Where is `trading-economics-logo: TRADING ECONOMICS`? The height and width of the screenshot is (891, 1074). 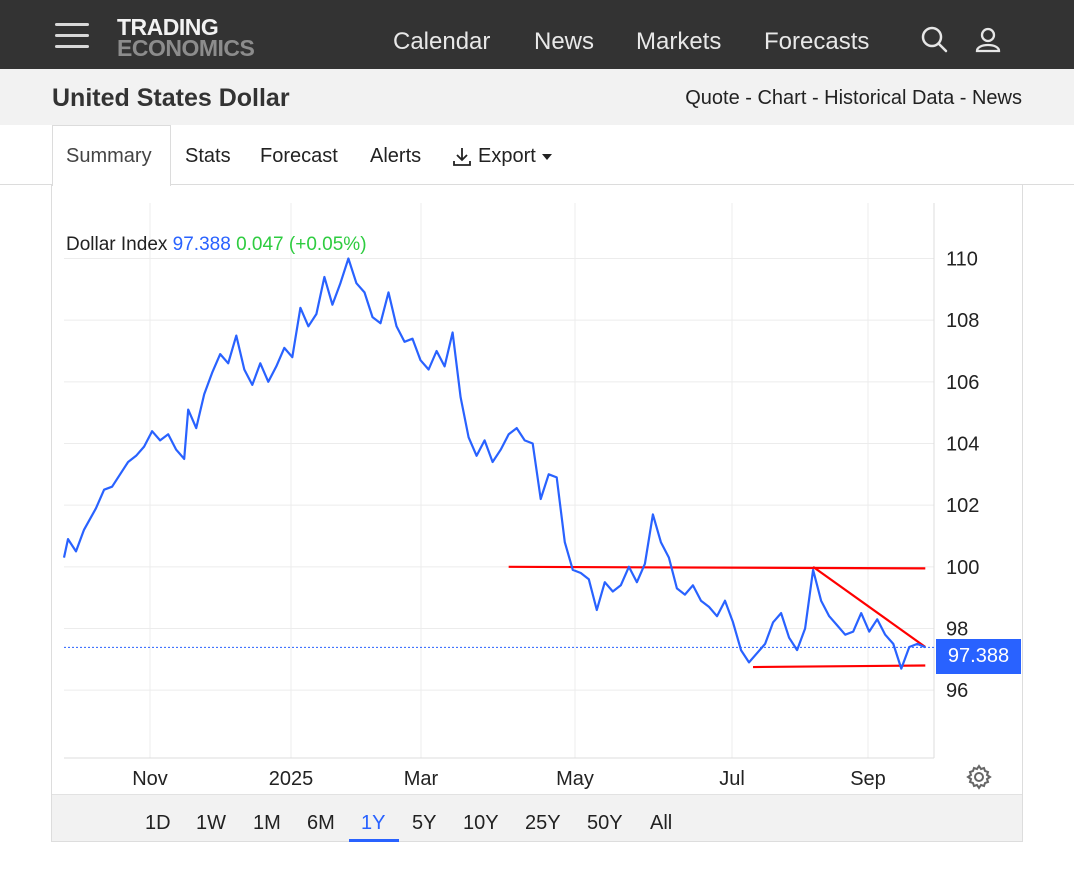 trading-economics-logo: TRADING ECONOMICS is located at coordinates (186, 37).